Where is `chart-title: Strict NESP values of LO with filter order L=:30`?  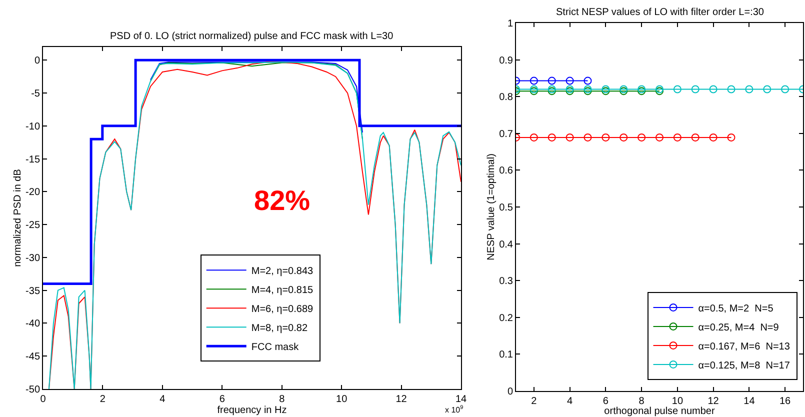
chart-title: Strict NESP values of LO with filter order L=:30 is located at coordinates (660, 12).